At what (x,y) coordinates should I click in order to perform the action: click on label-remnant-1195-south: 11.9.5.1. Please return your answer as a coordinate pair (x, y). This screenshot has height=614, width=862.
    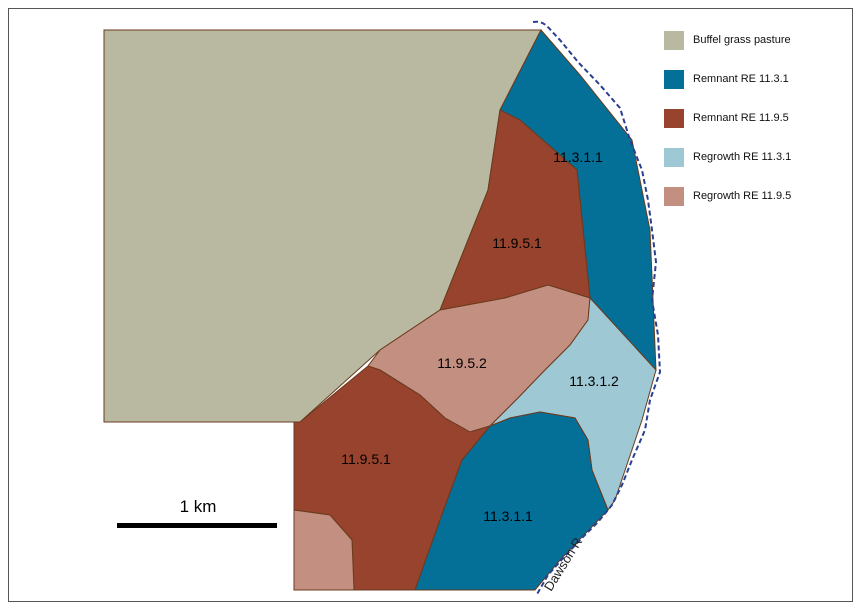
    Looking at the image, I should click on (366, 459).